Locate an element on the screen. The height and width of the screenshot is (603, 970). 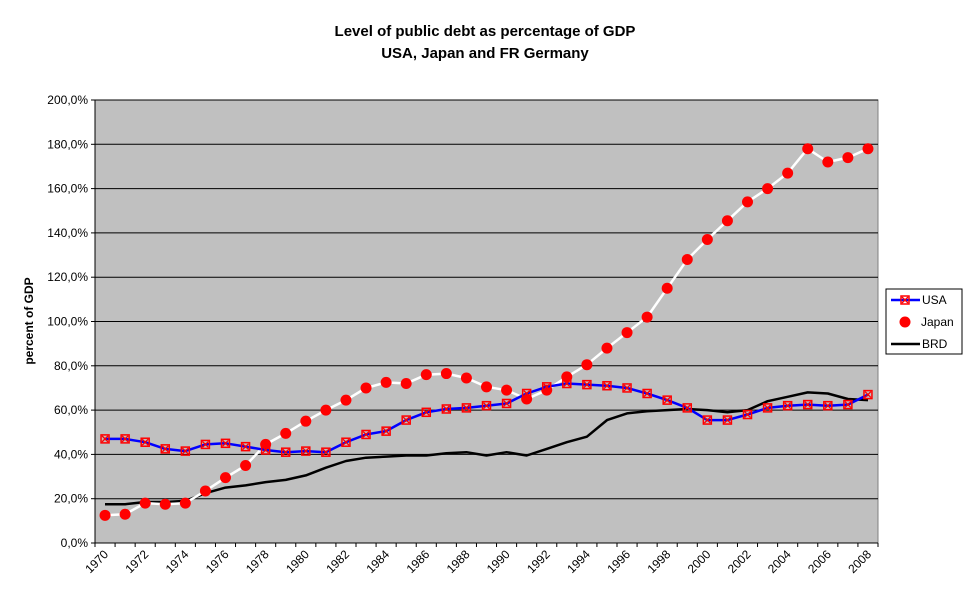
y-tick-label: 0,0% is located at coordinates (75, 543).